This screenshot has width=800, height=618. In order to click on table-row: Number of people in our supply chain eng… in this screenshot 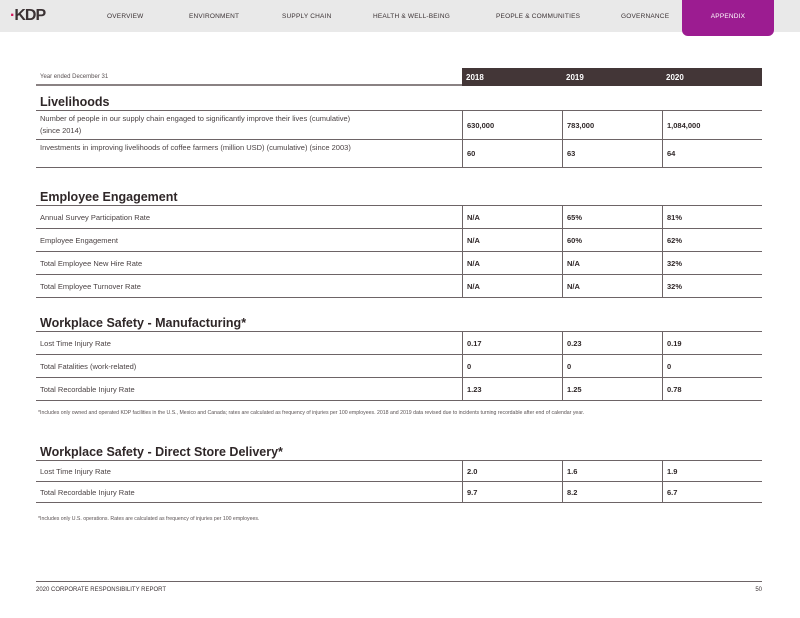, I will do `click(399, 125)`.